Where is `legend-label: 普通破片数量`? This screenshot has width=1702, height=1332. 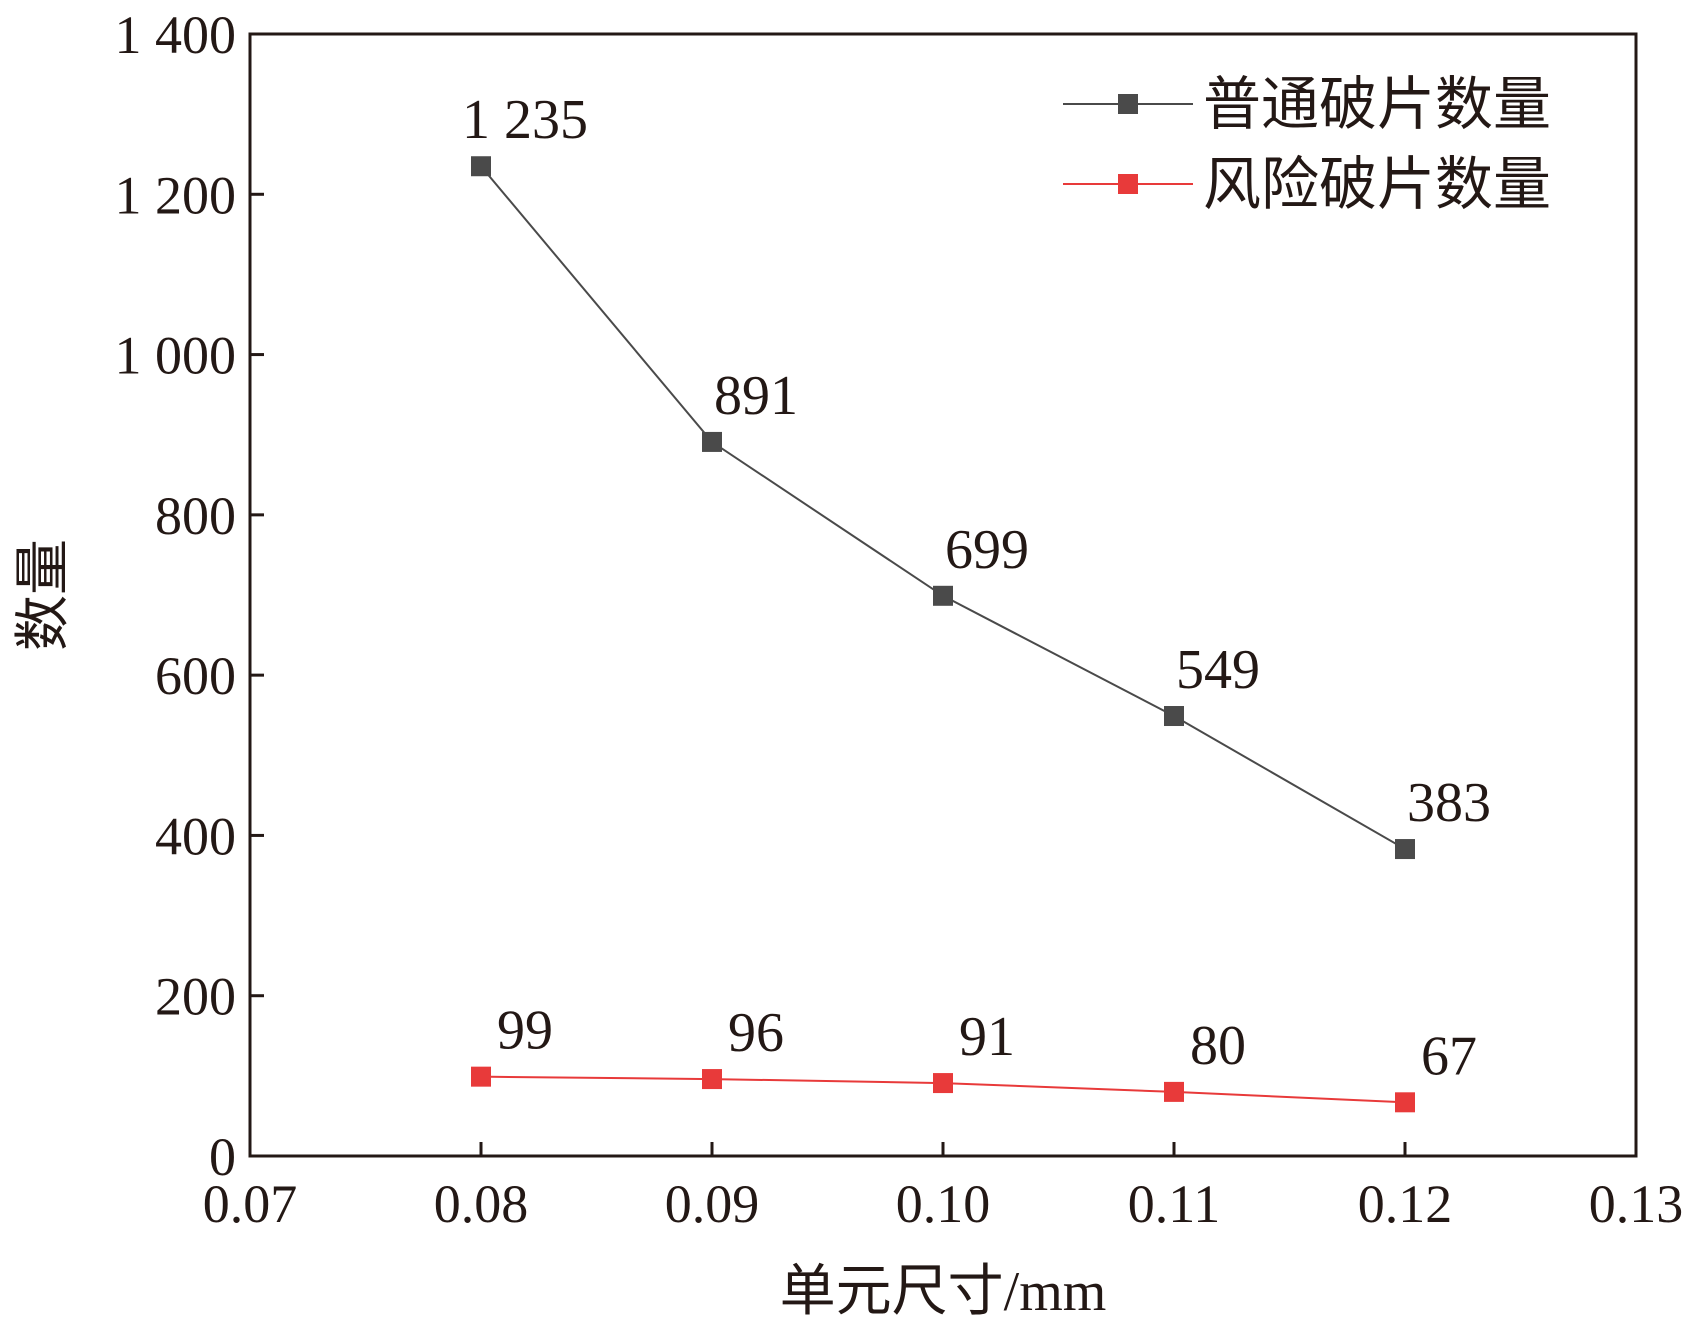
legend-label: 普通破片数量 is located at coordinates (1377, 104).